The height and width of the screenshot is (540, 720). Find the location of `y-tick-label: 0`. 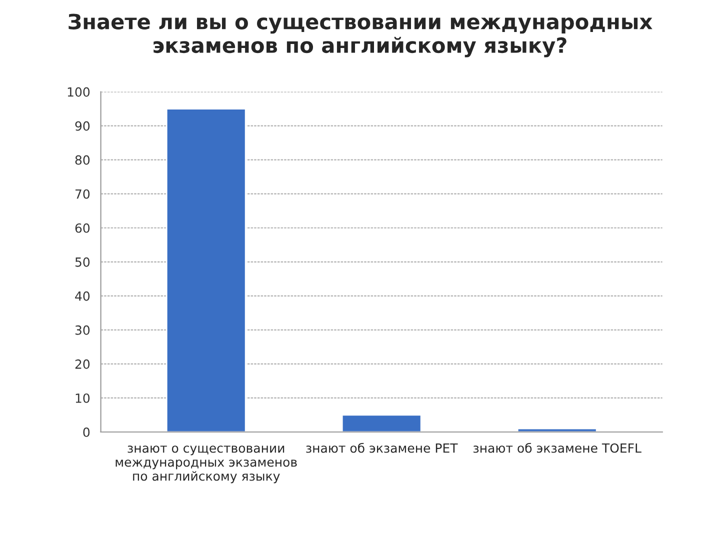

y-tick-label: 0 is located at coordinates (86, 432).